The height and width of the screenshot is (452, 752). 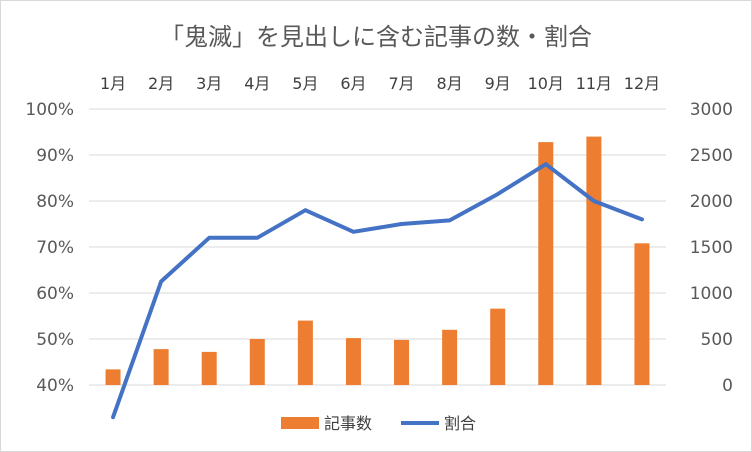 What do you see at coordinates (55, 294) in the screenshot?
I see `left-tick-label: 60%` at bounding box center [55, 294].